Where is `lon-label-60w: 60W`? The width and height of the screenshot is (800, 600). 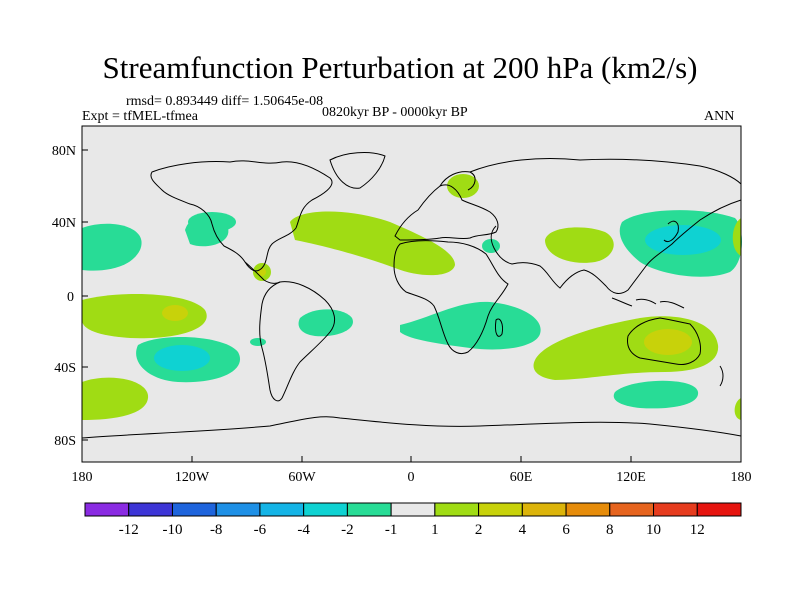 lon-label-60w: 60W is located at coordinates (302, 477).